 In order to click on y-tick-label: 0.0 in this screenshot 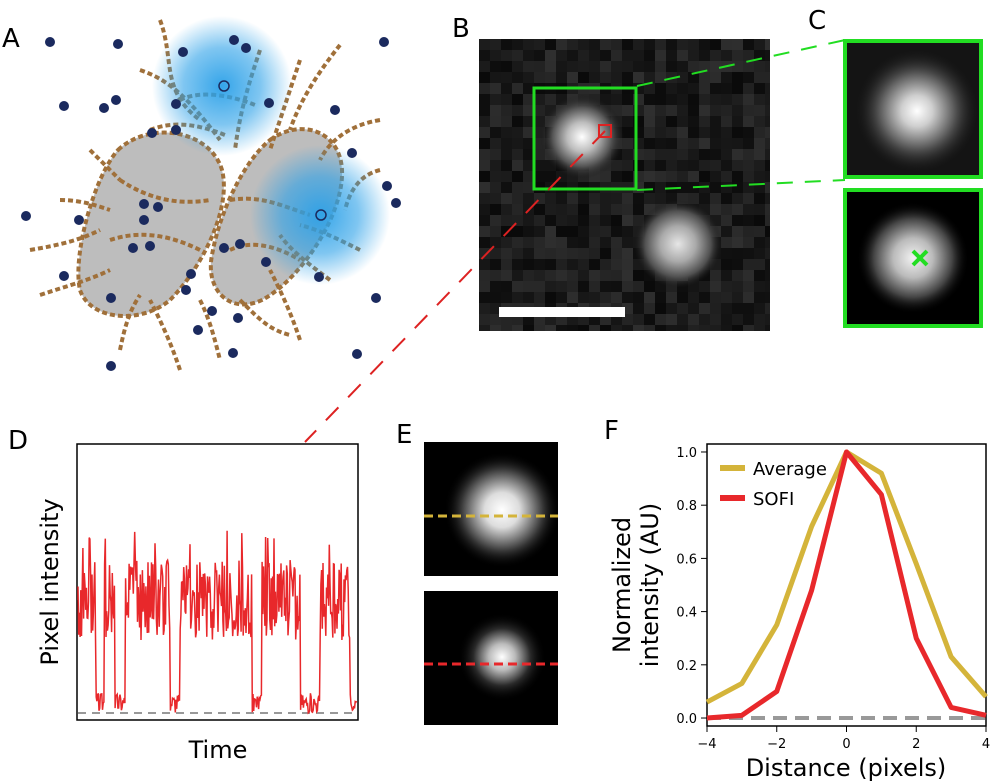, I will do `click(686, 719)`.